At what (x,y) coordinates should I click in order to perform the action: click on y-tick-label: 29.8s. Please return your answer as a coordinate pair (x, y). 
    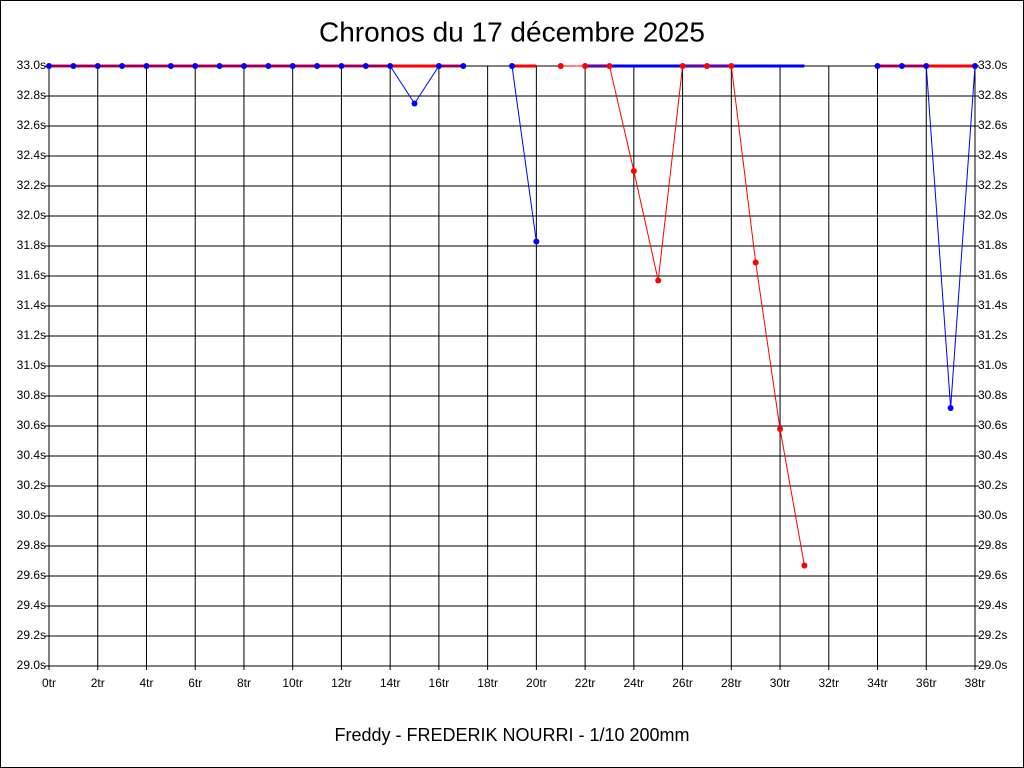
    Looking at the image, I should click on (31, 545).